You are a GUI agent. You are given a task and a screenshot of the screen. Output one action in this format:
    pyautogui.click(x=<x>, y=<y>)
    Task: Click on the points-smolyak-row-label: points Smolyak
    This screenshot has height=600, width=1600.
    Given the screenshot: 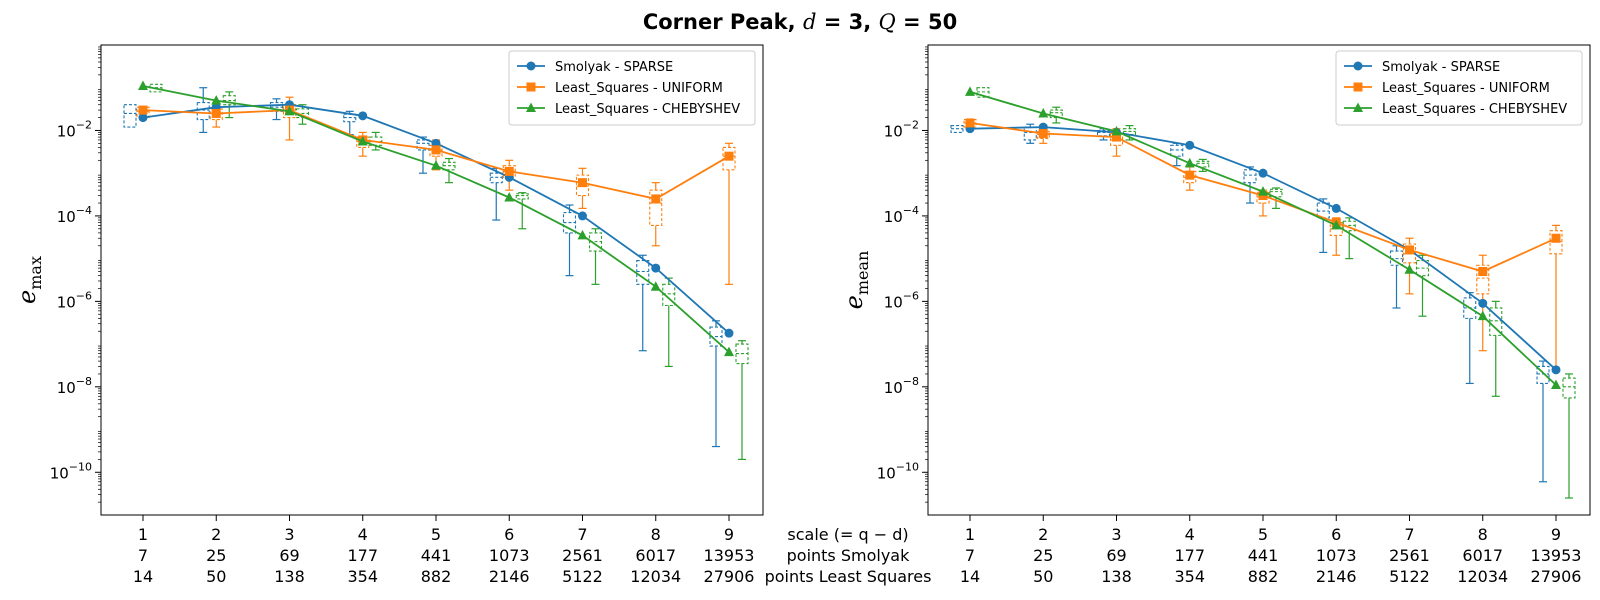 What is the action you would take?
    pyautogui.click(x=848, y=555)
    